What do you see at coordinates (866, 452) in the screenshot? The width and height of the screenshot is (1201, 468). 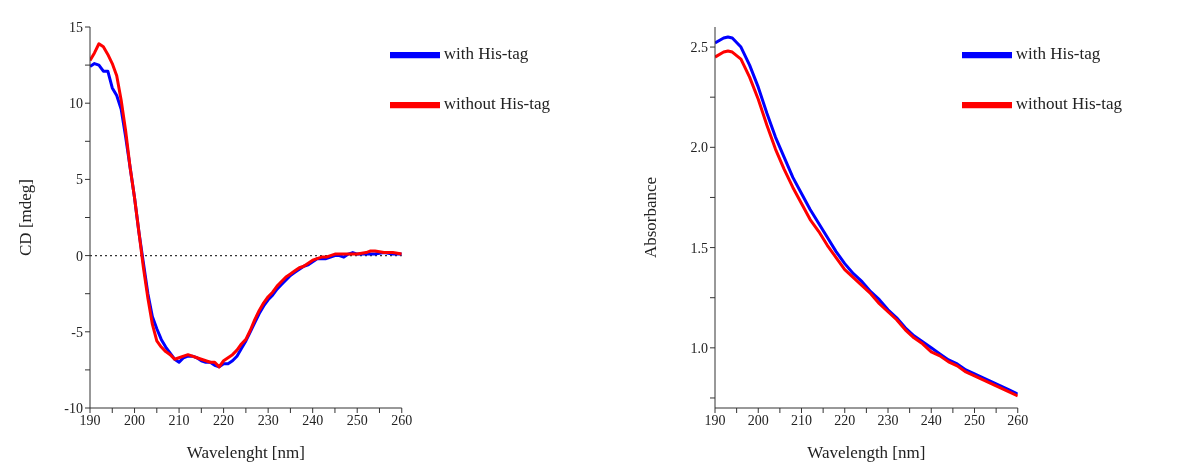 I see `x-axis-title: Wavelength [nm]` at bounding box center [866, 452].